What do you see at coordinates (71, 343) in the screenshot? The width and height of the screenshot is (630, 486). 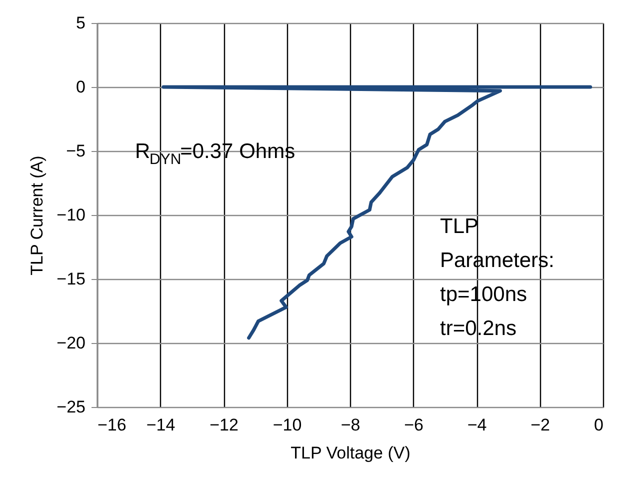 I see `y-tick-label: −20` at bounding box center [71, 343].